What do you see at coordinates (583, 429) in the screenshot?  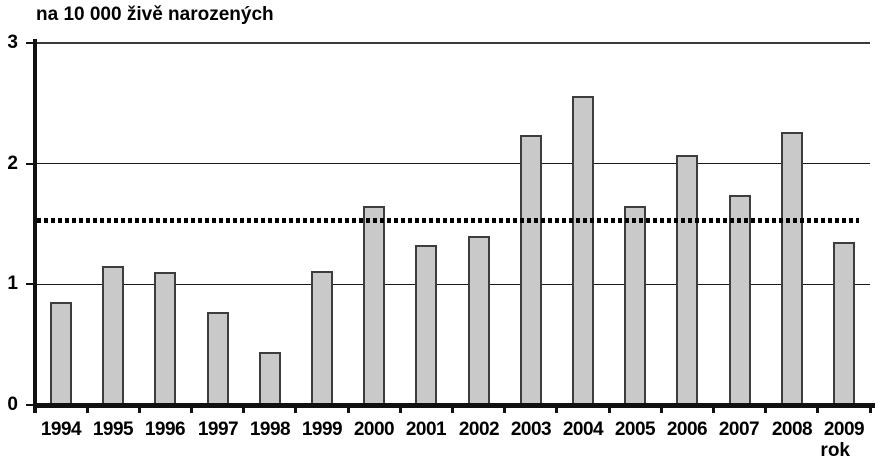 I see `x-tick-label: 2004` at bounding box center [583, 429].